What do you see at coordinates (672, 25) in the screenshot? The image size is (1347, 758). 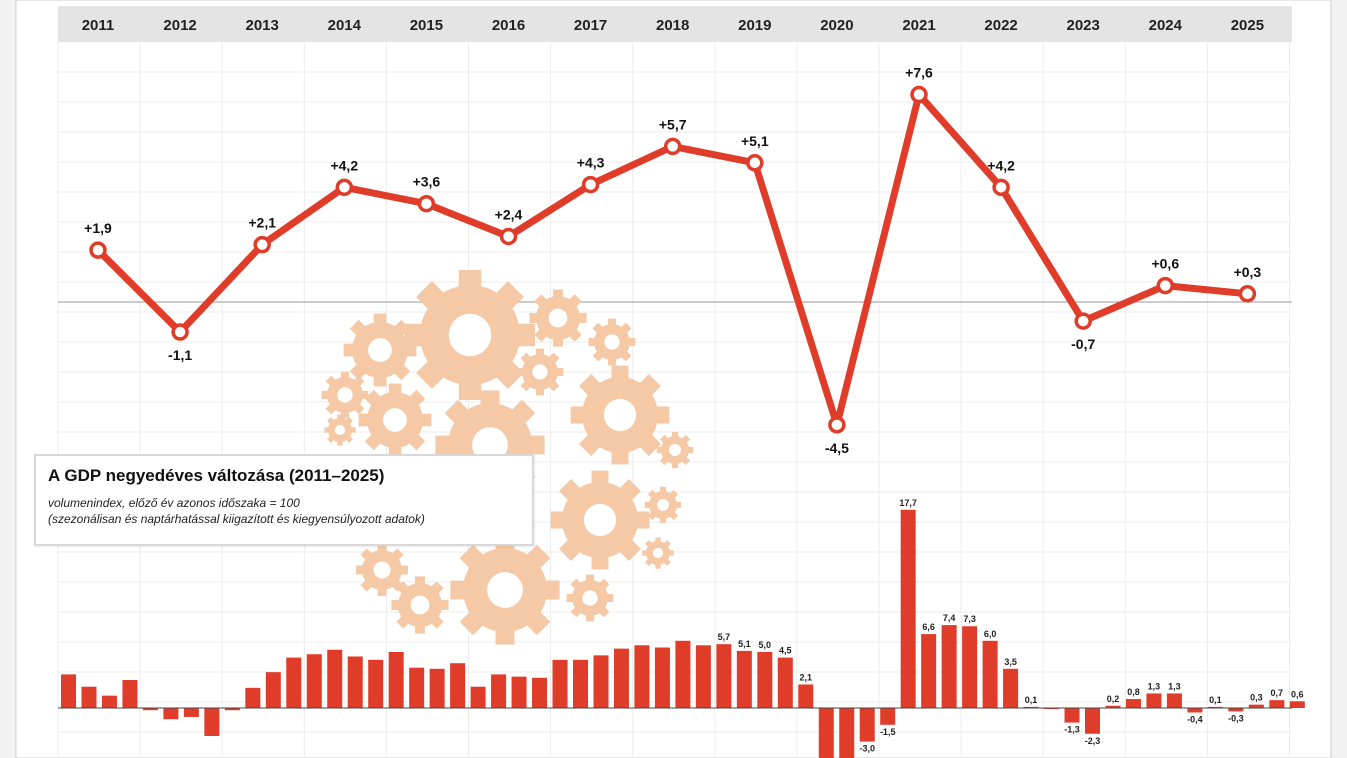 I see `year-label: 2018` at bounding box center [672, 25].